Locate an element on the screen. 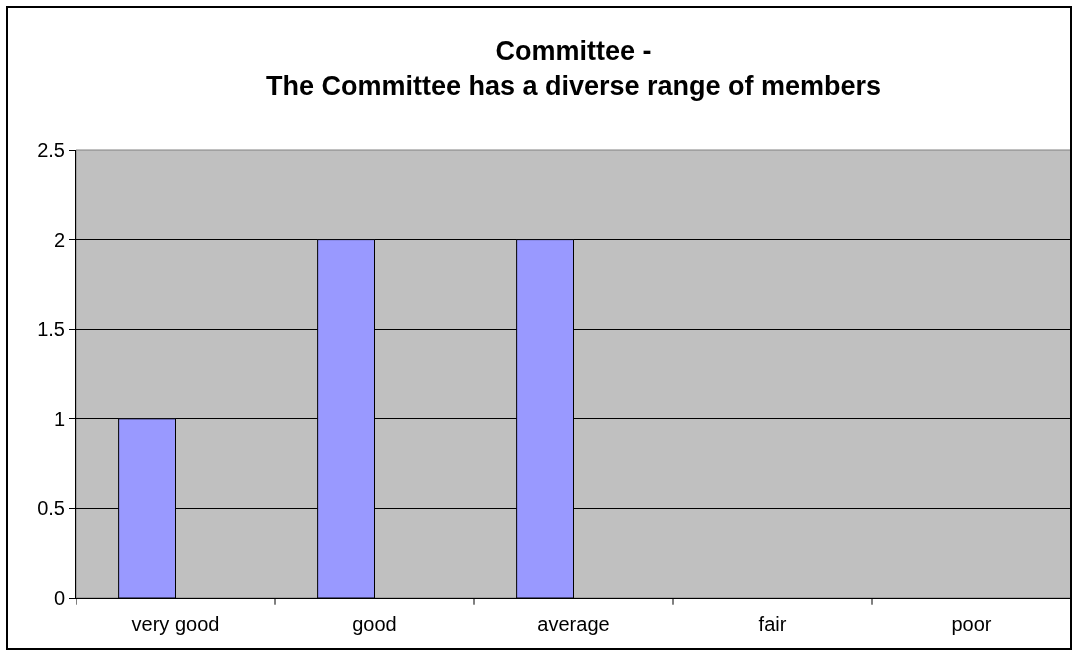 This screenshot has width=1077, height=656. y-tick-label: 2 is located at coordinates (59, 239).